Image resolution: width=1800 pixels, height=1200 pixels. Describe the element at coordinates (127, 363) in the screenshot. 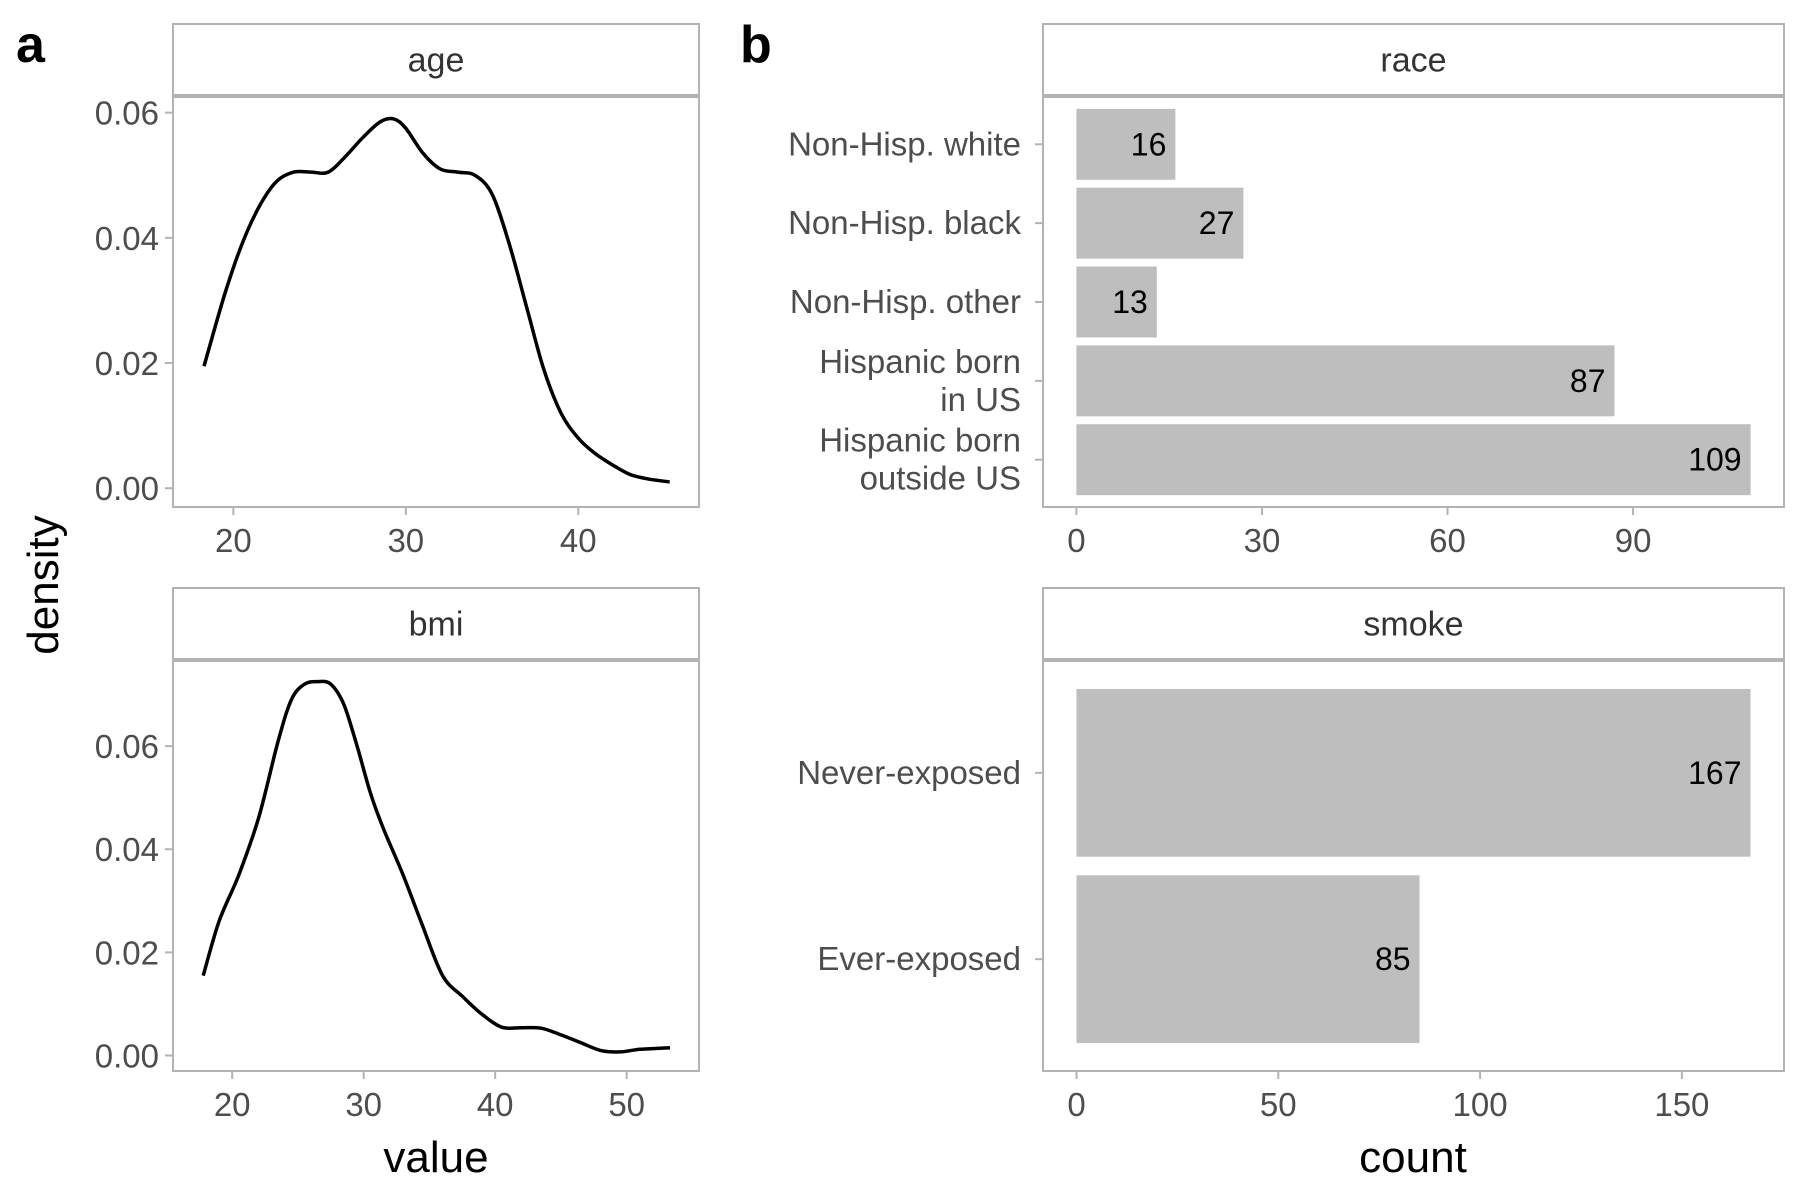

I see `age-y-tick-label: 0.02` at that location.